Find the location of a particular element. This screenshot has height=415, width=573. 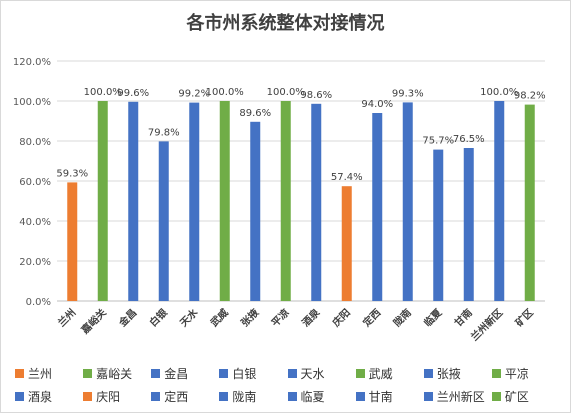

legend-label: 甘南 is located at coordinates (380, 397).